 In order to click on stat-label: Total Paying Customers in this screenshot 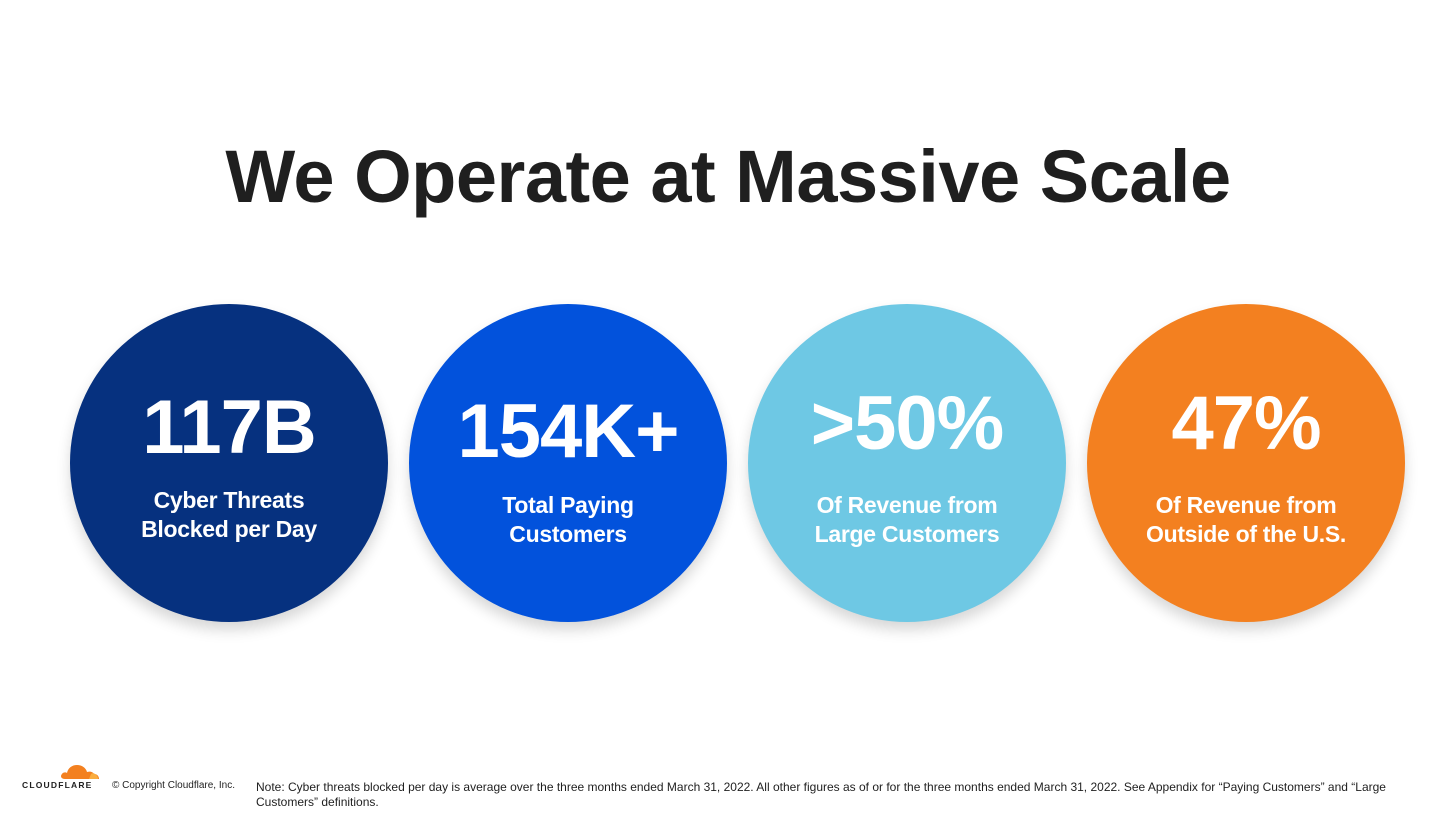, I will do `click(568, 520)`.